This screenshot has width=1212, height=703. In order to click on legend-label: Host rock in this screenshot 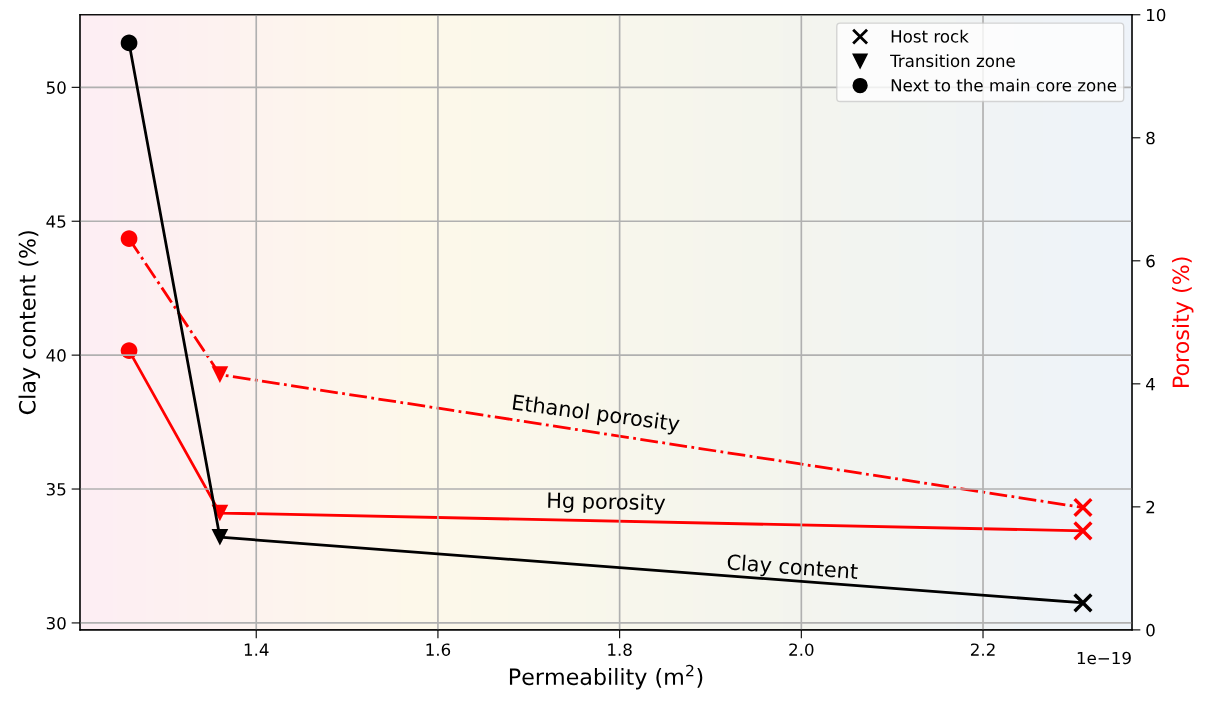, I will do `click(930, 36)`.